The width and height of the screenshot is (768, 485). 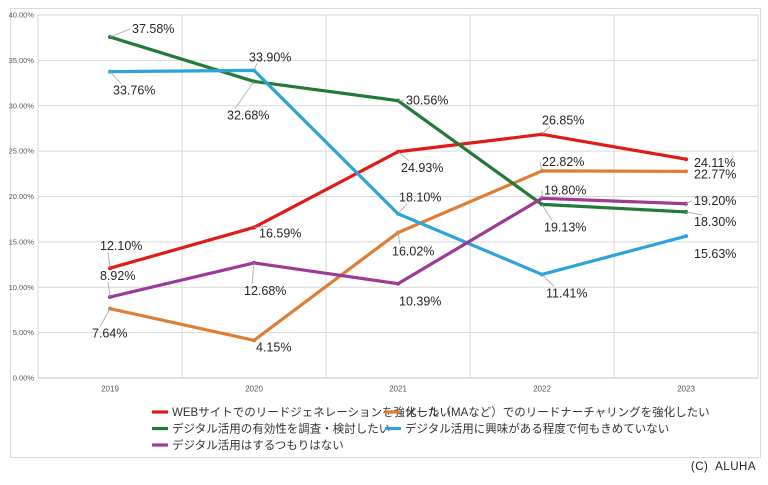 I want to click on y-axis-tick-label: 15.00%, so click(x=22, y=241).